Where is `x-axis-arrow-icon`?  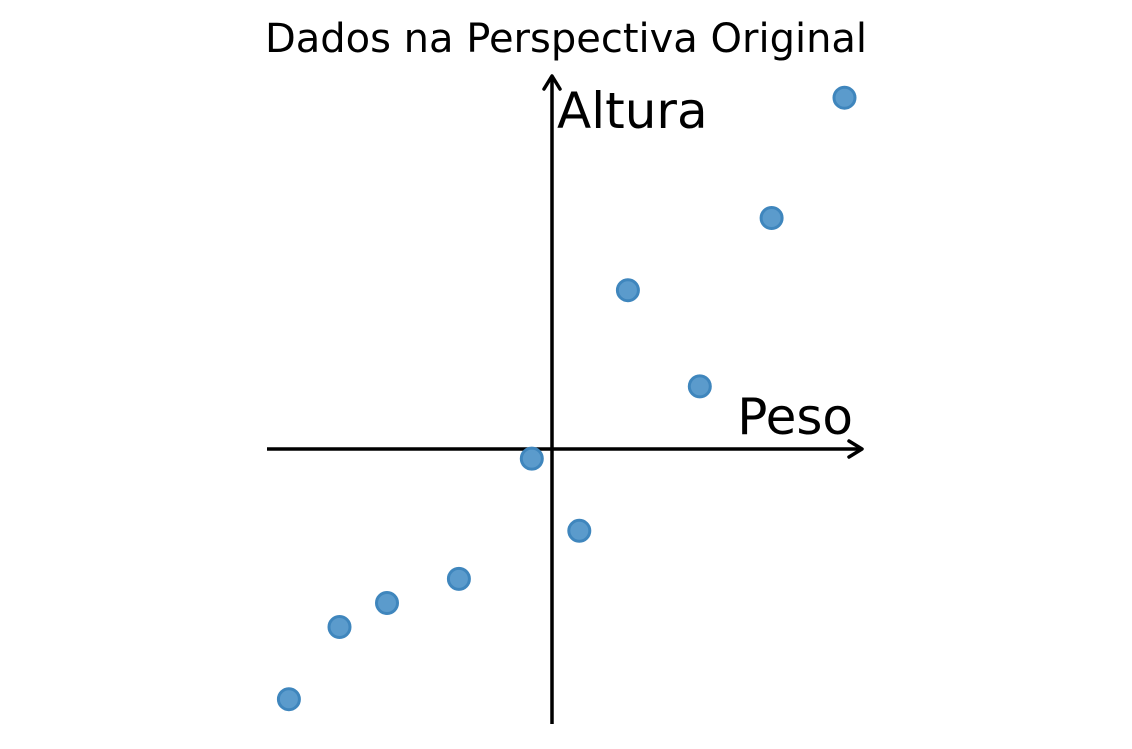
x-axis-arrow-icon is located at coordinates (855, 449).